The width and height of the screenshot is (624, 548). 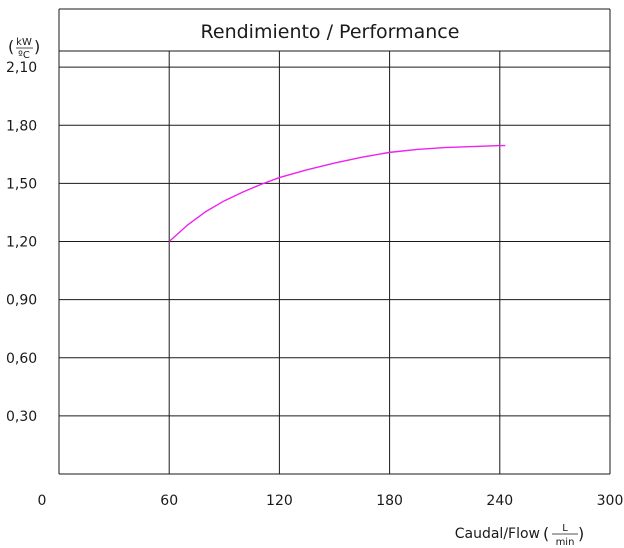 I want to click on y-unit-numerator: kW, so click(x=24, y=42).